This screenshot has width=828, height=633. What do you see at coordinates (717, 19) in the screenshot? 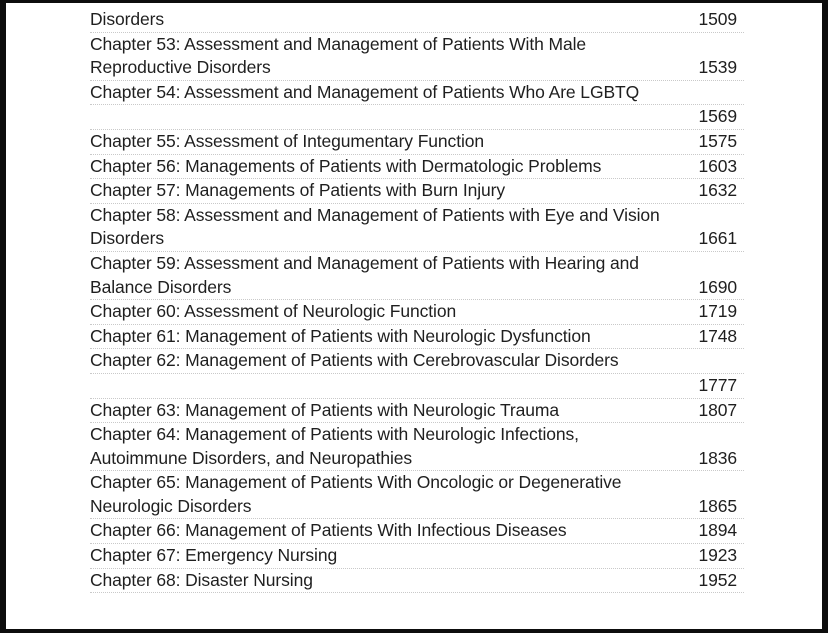
I see `page-number: 1509` at bounding box center [717, 19].